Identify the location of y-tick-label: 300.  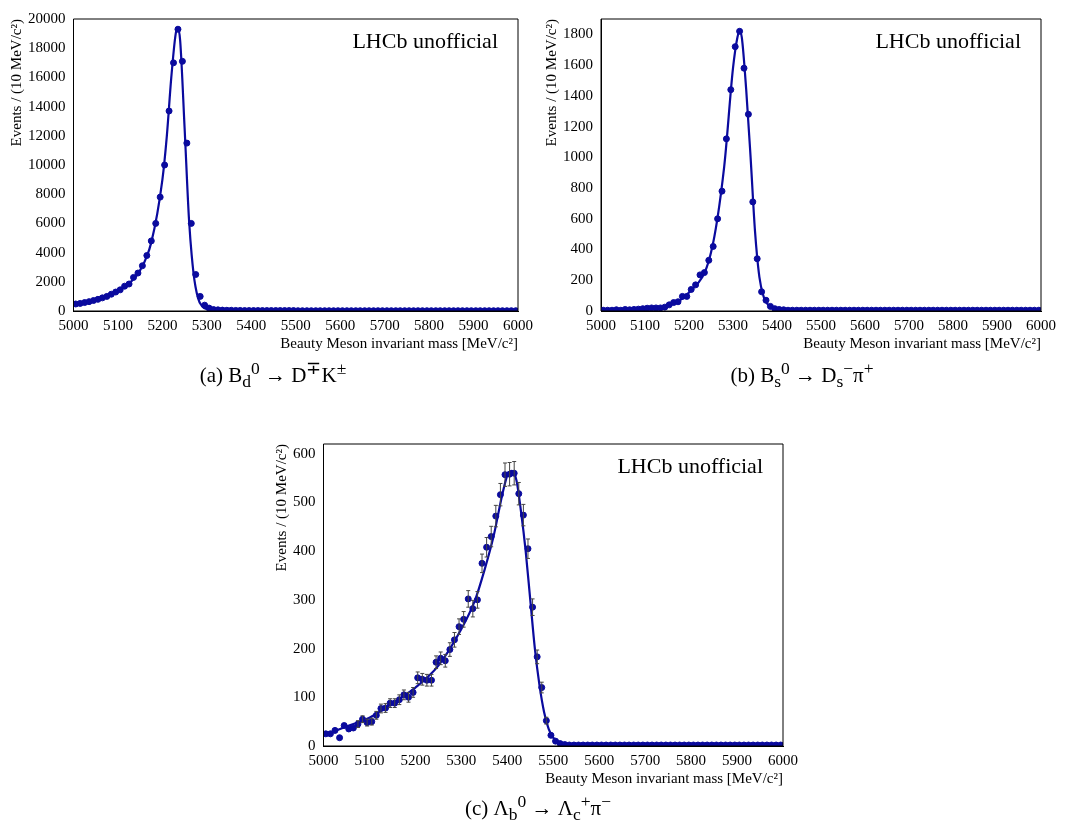
(304, 598).